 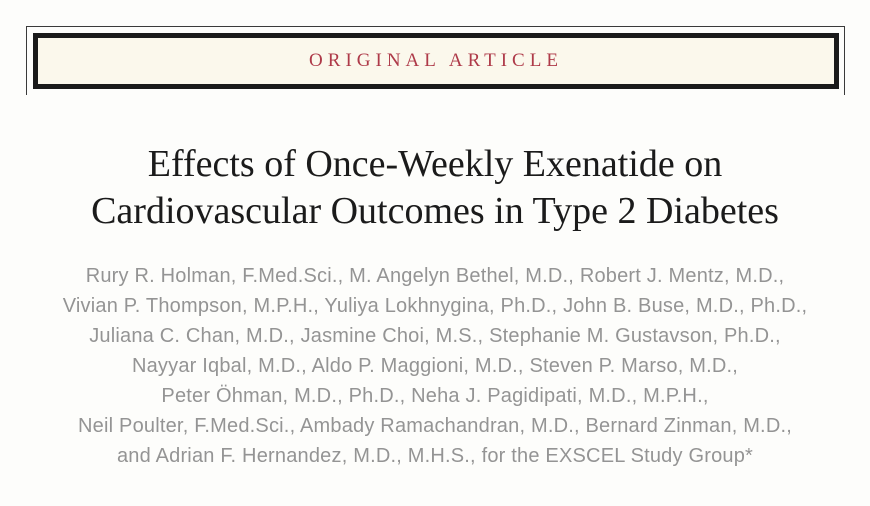 What do you see at coordinates (435, 164) in the screenshot?
I see `article-title-line-1: Effects of Once-Weekly Exenatide on` at bounding box center [435, 164].